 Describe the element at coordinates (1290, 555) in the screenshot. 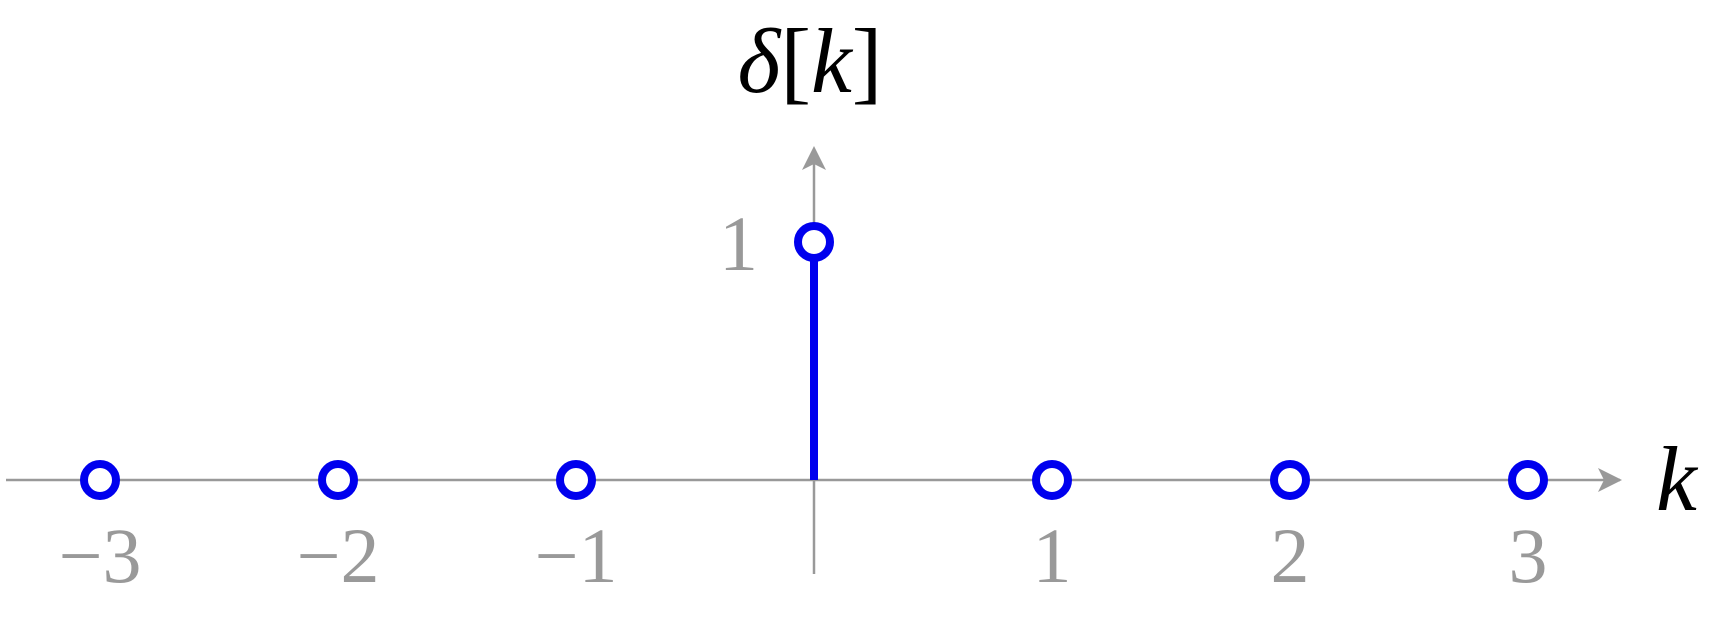

I see `x-tick-label: 2` at that location.